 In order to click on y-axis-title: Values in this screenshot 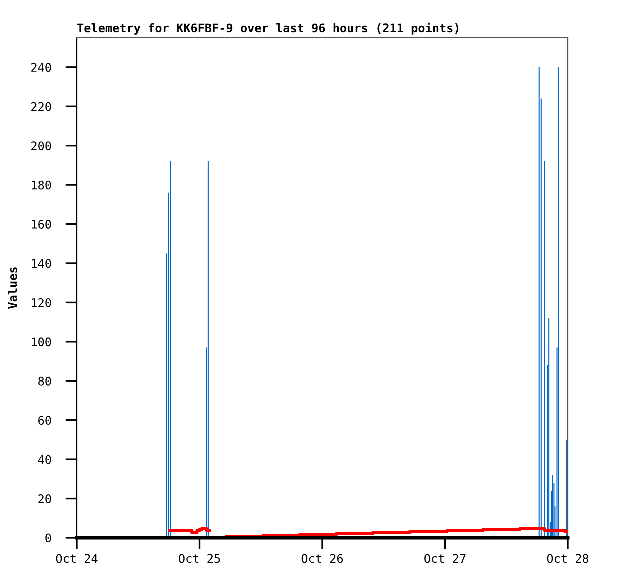, I will do `click(13, 288)`.